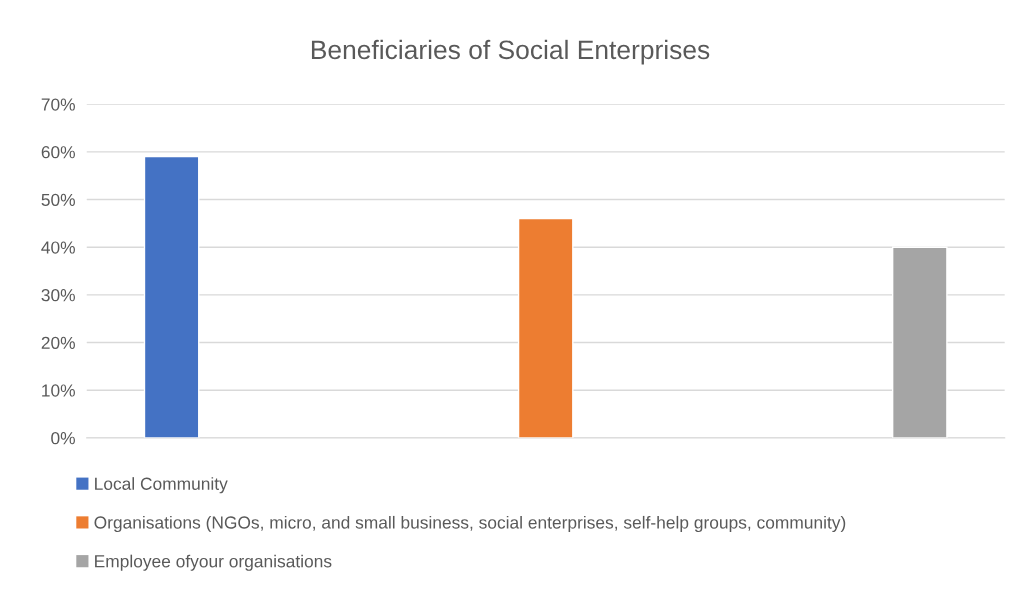 This screenshot has width=1020, height=599. What do you see at coordinates (510, 52) in the screenshot?
I see `chart-title: Beneficiaries of Social Enterprises` at bounding box center [510, 52].